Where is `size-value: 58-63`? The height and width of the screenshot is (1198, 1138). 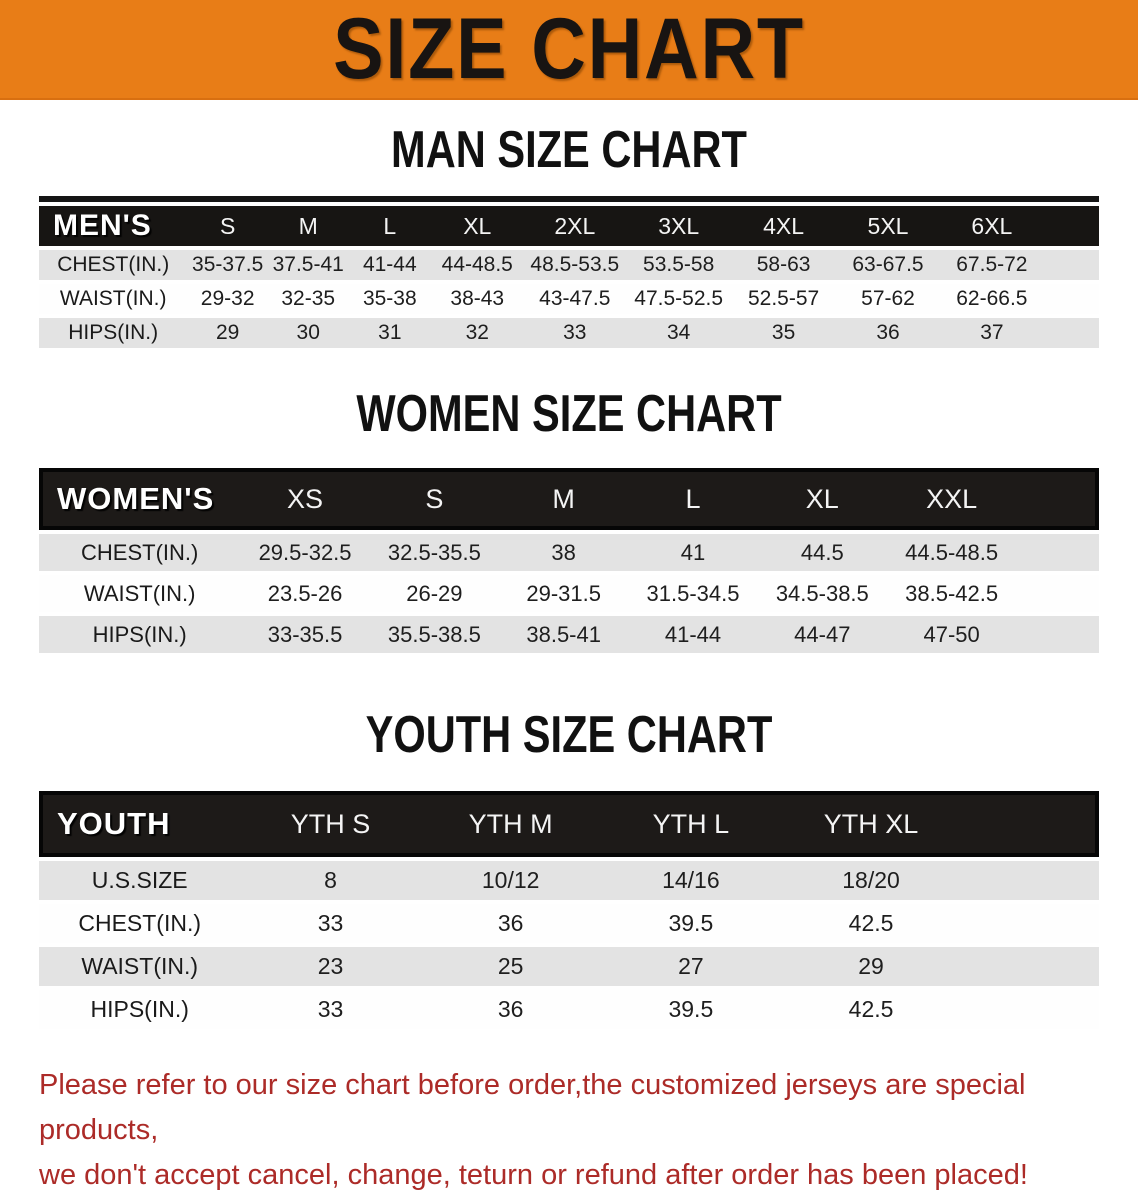 size-value: 58-63 is located at coordinates (783, 264).